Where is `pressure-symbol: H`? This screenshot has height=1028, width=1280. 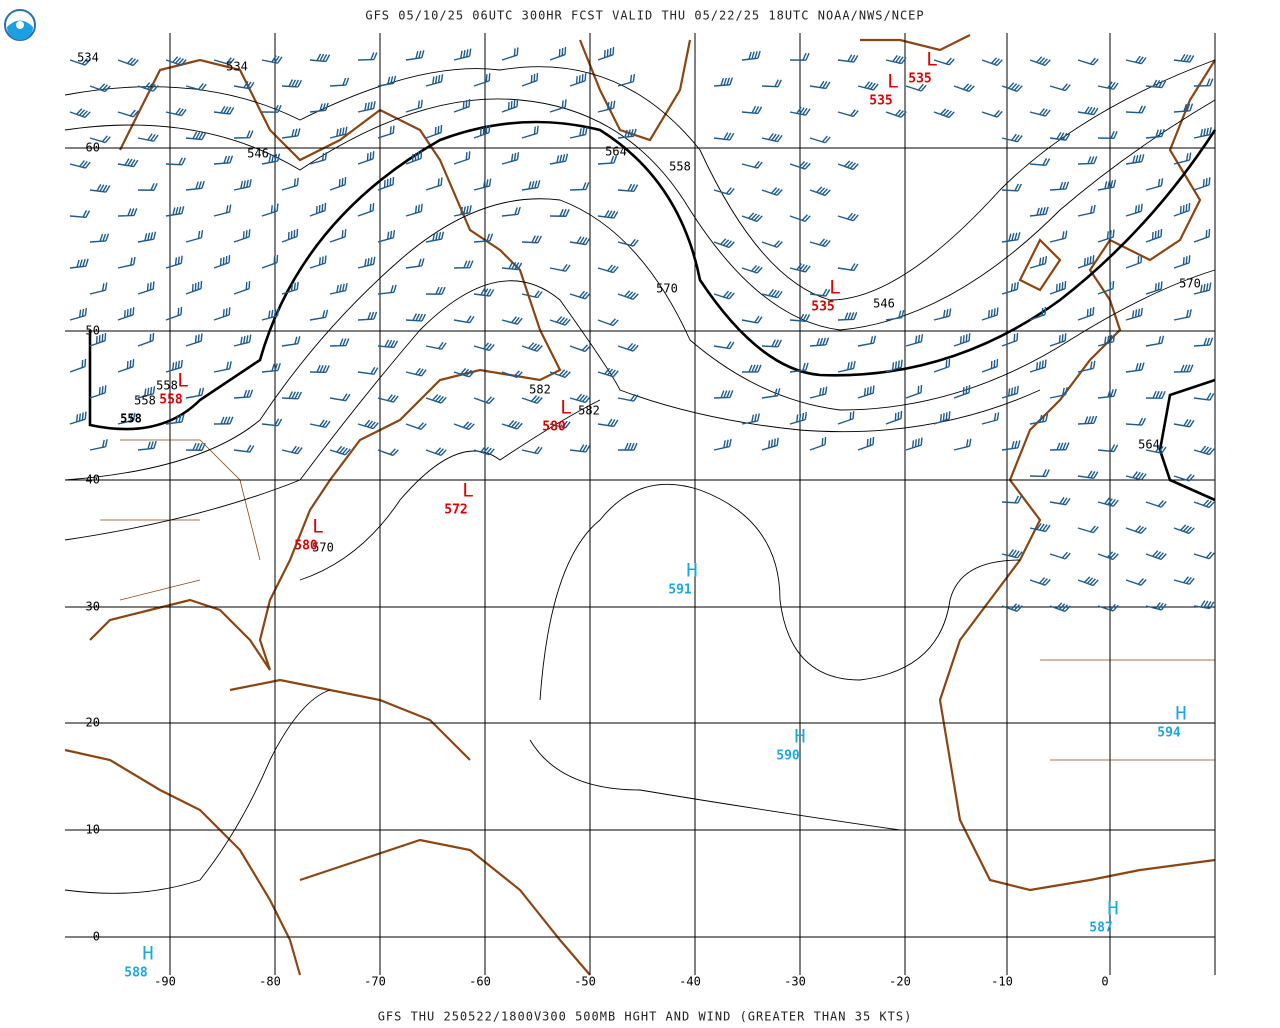 pressure-symbol: H is located at coordinates (799, 737).